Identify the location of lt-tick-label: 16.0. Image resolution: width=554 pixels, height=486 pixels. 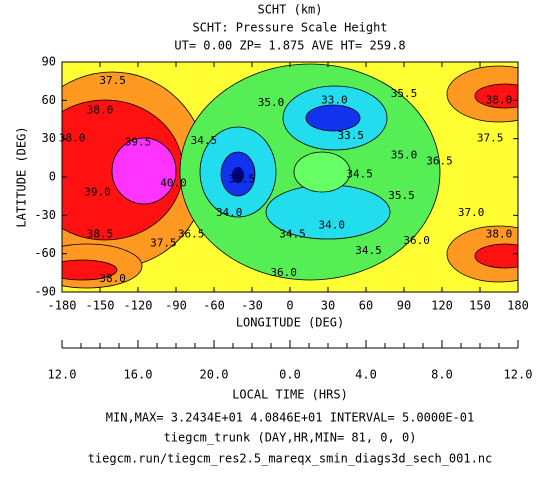
(138, 375).